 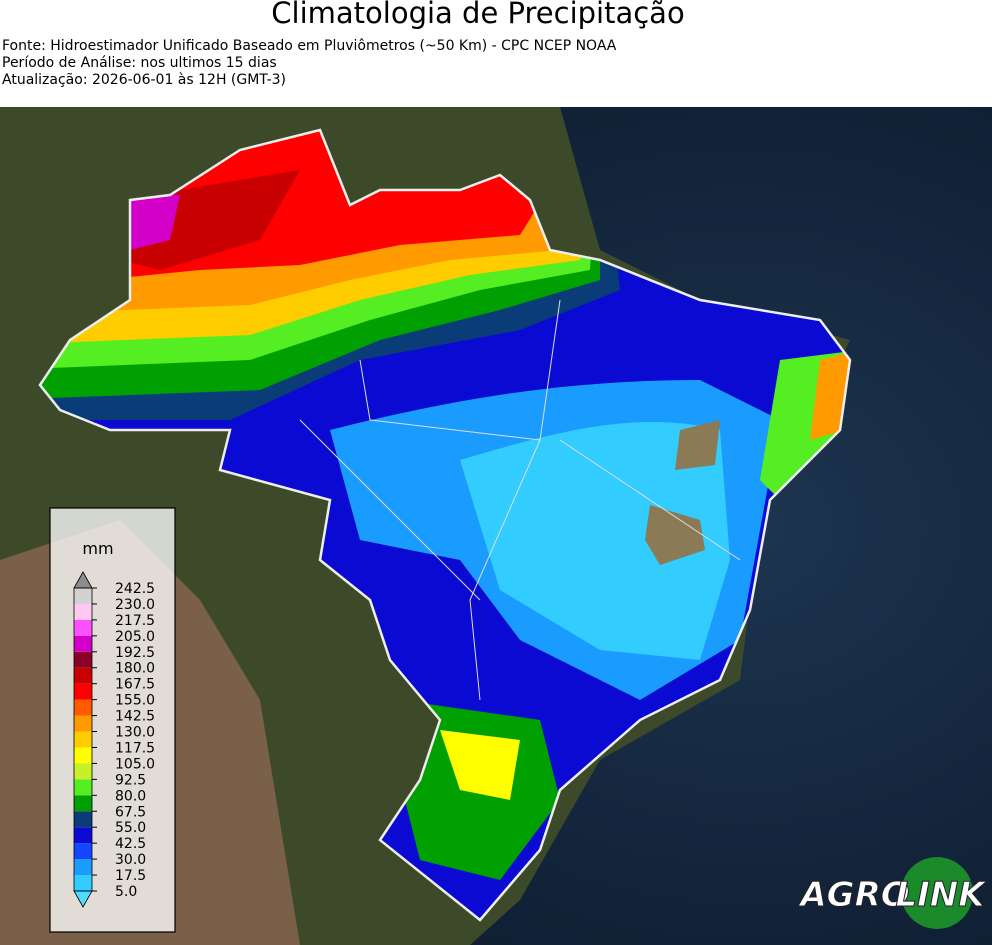 I want to click on colorbar-tick-label: 5.0, so click(x=126, y=892).